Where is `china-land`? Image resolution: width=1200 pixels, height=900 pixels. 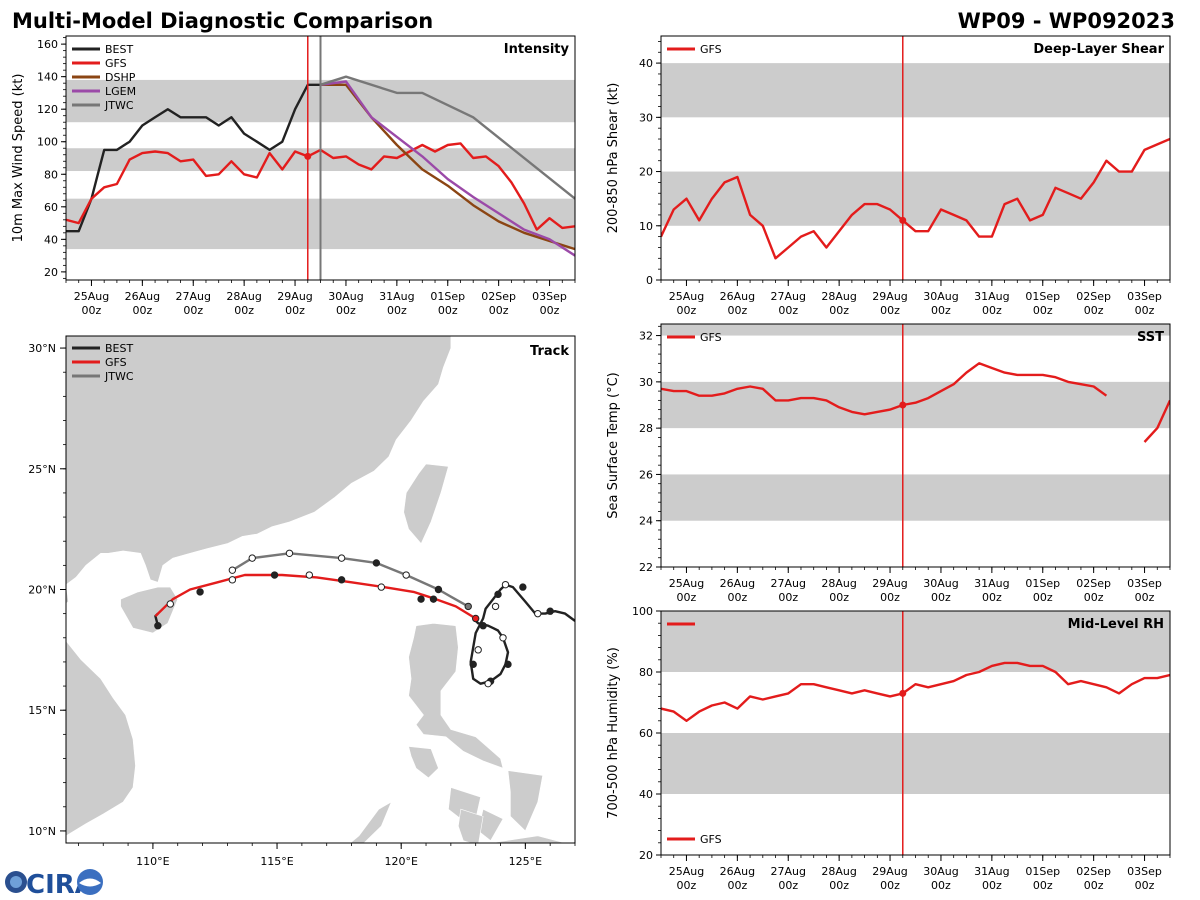 china-land is located at coordinates (259, 461).